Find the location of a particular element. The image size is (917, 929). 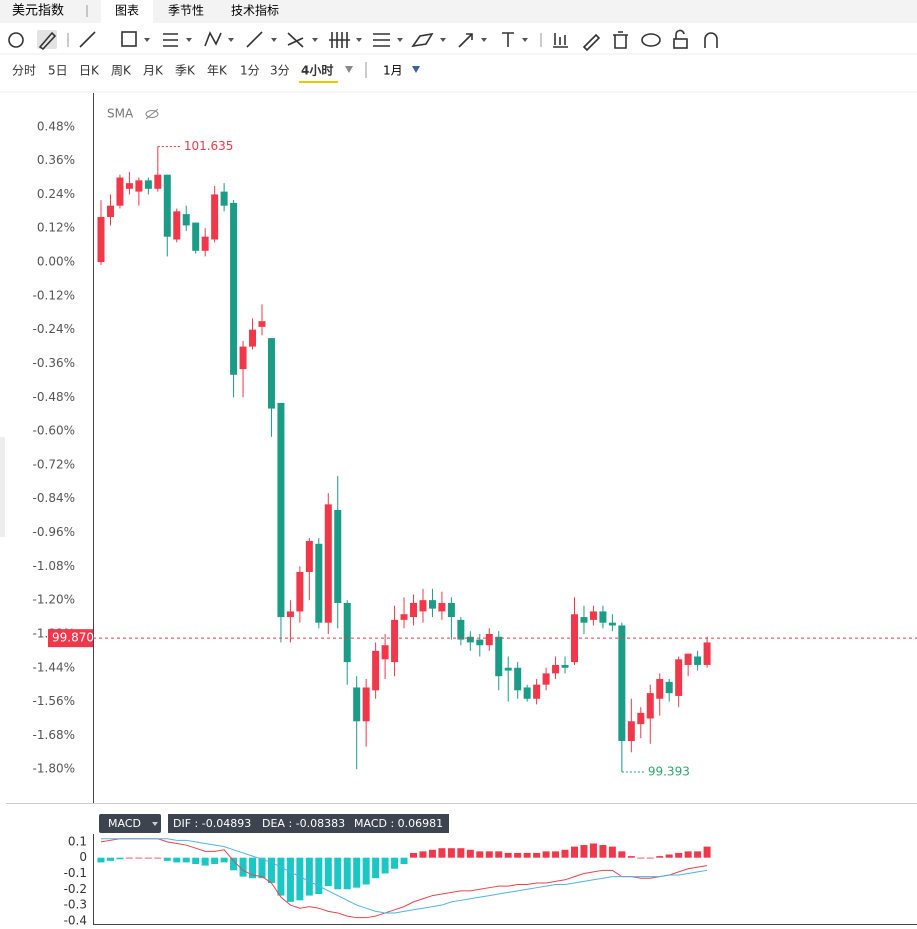

macd-select is located at coordinates (130, 823).